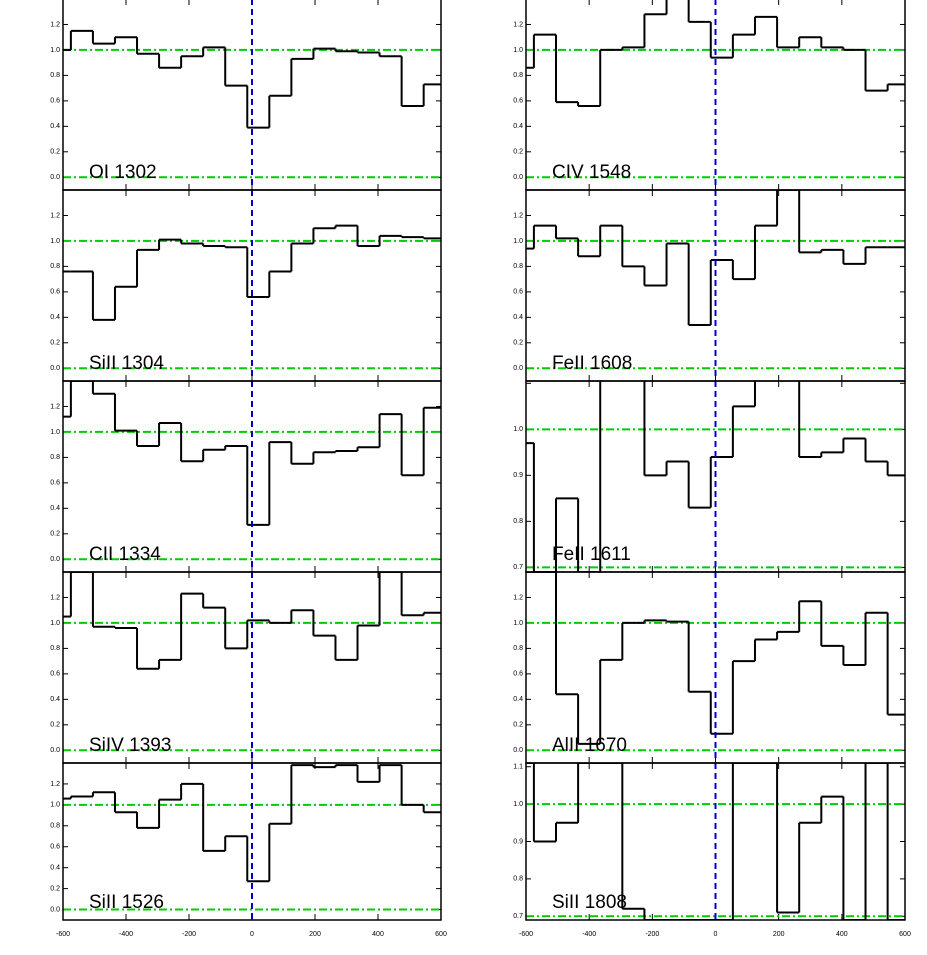 The image size is (927, 955). Describe the element at coordinates (126, 363) in the screenshot. I see `line-label: SiII 1304` at that location.